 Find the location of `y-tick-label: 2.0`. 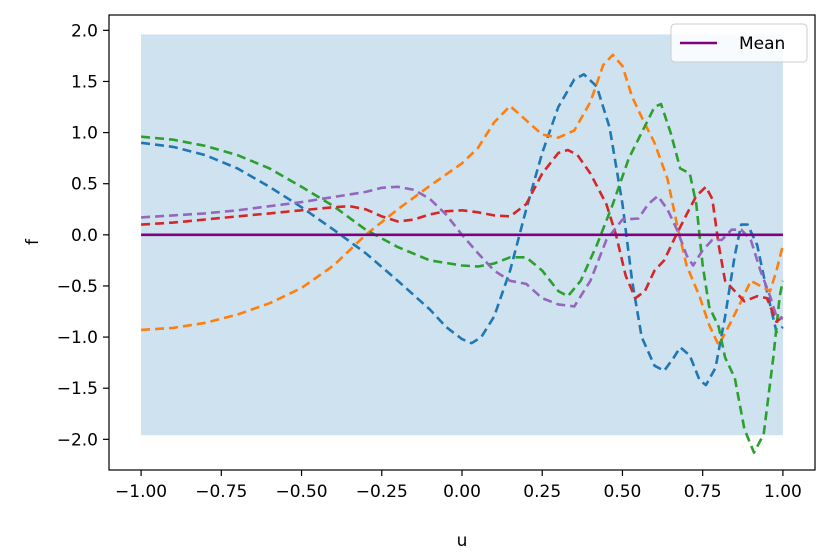

y-tick-label: 2.0 is located at coordinates (84, 31).